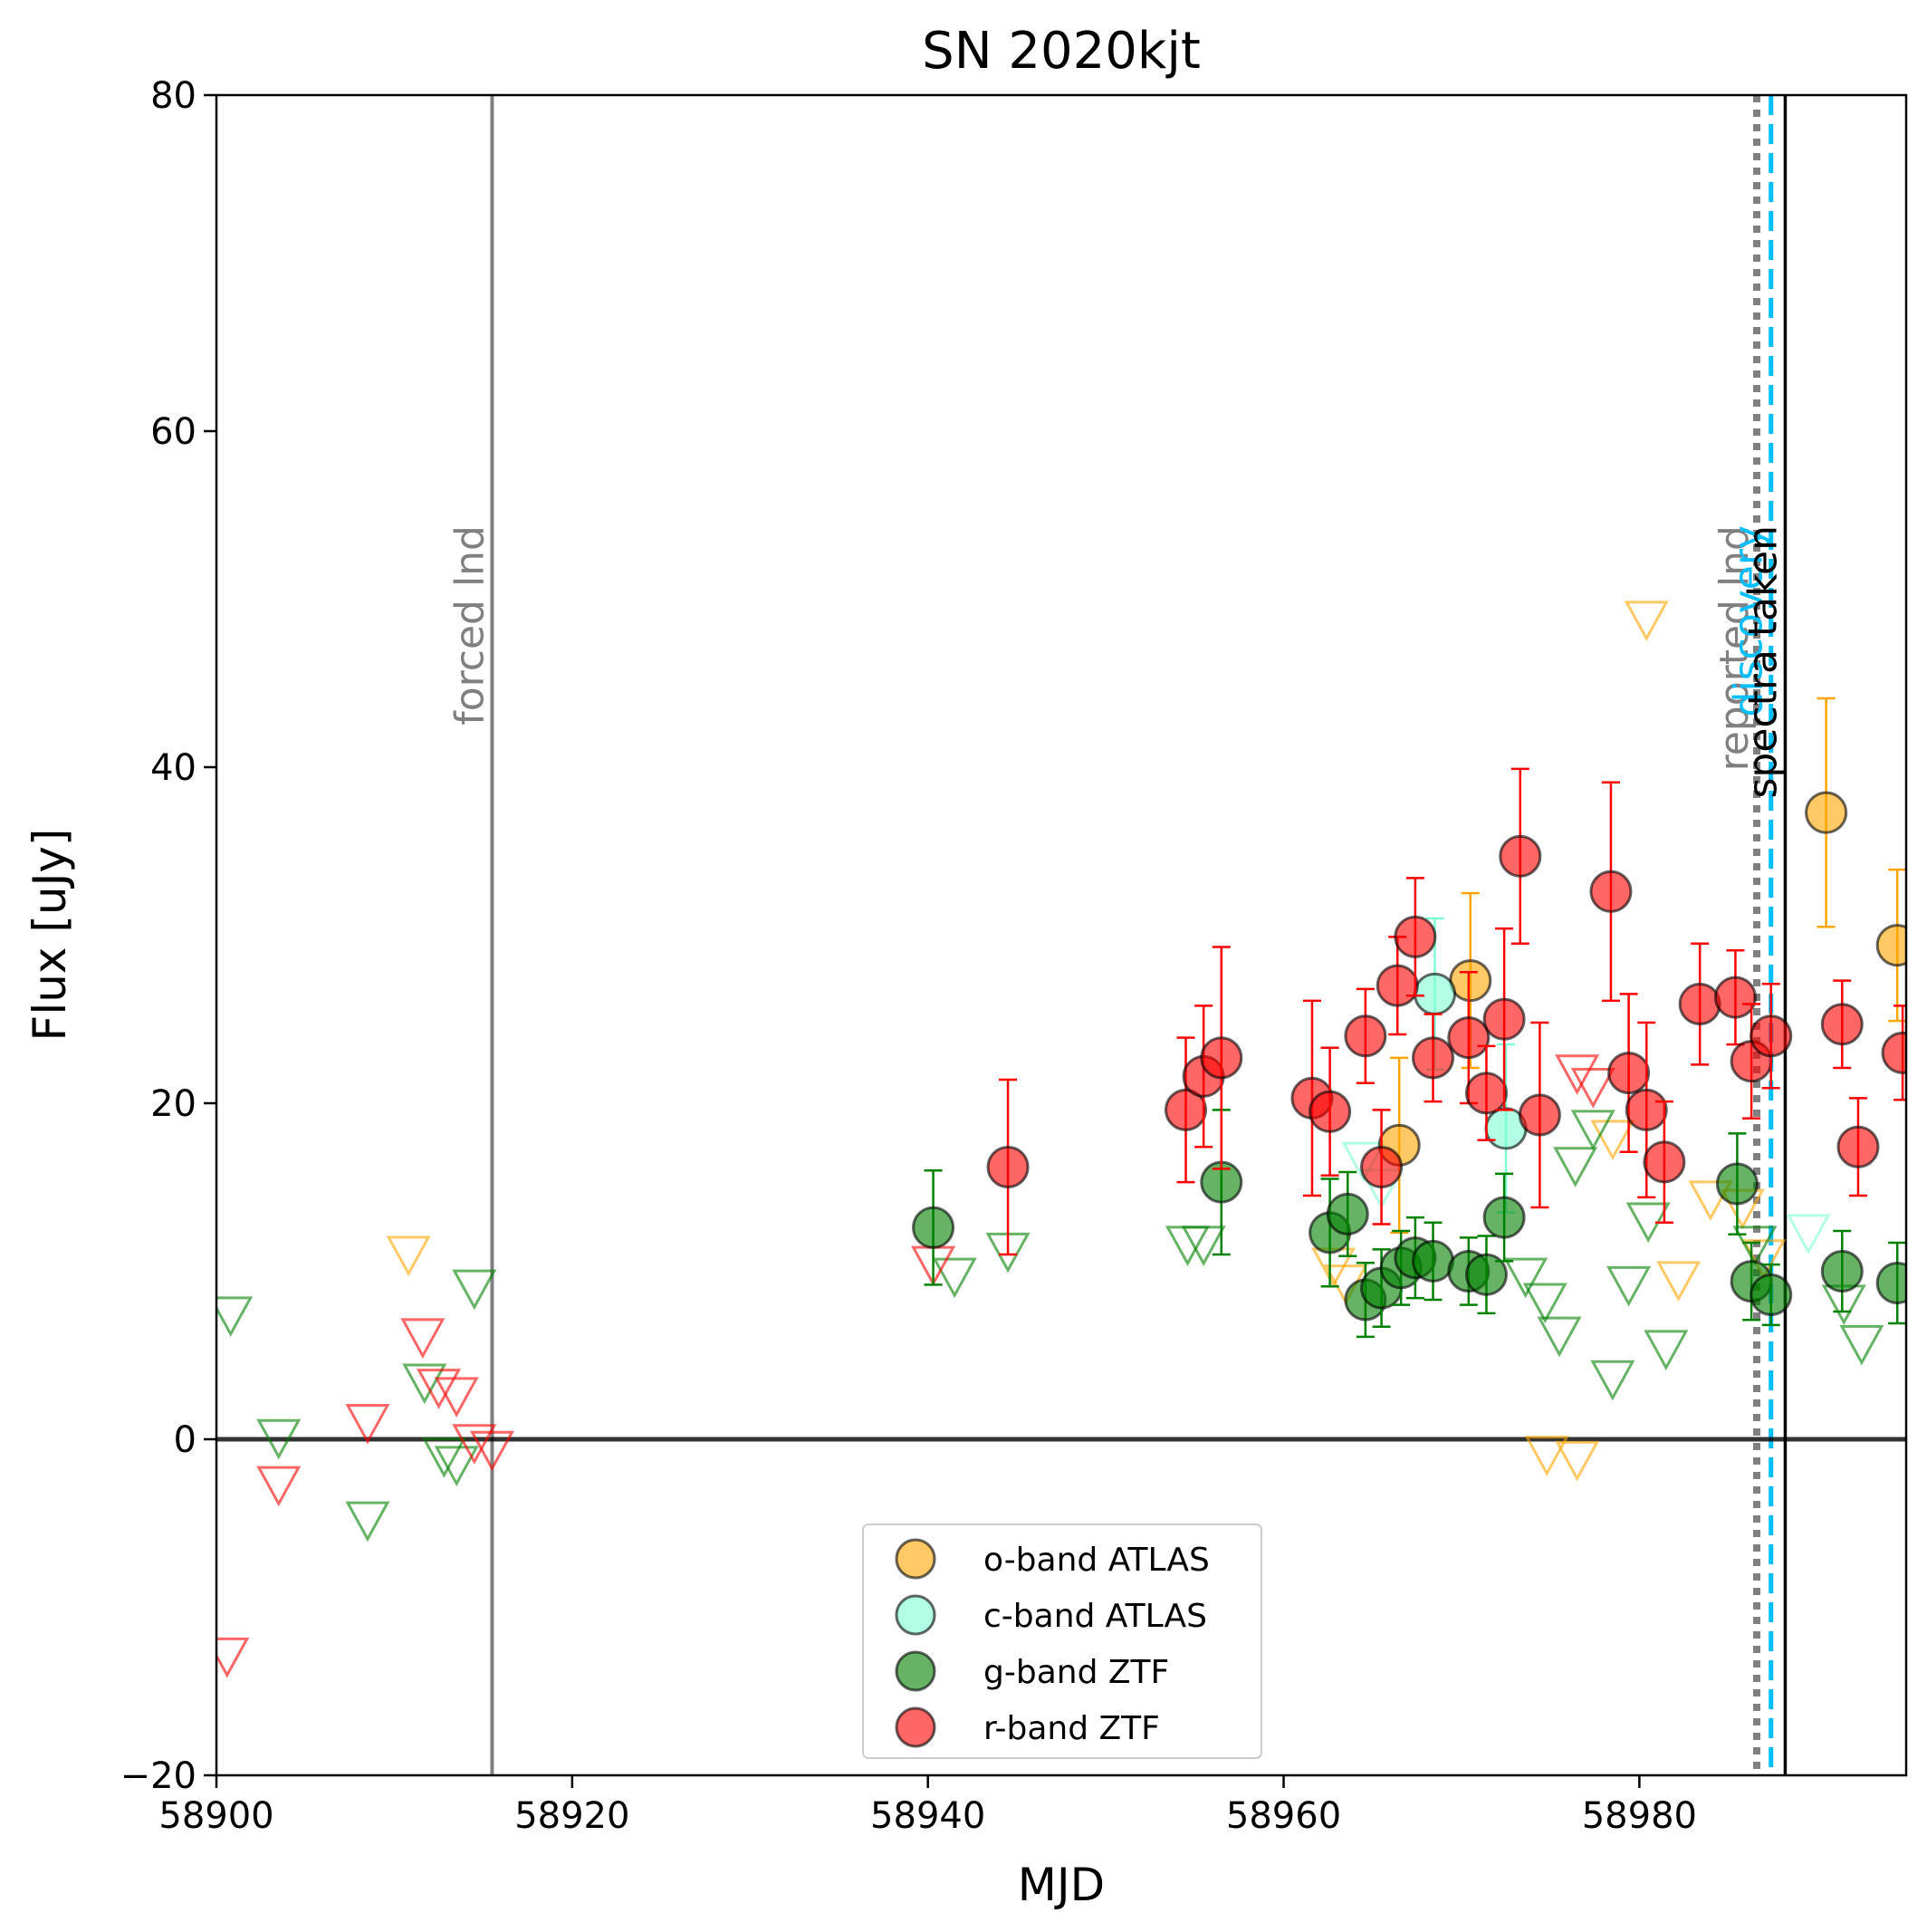 This screenshot has width=1927, height=1932. What do you see at coordinates (50, 935) in the screenshot?
I see `y-axis-label: Flux [uJy]` at bounding box center [50, 935].